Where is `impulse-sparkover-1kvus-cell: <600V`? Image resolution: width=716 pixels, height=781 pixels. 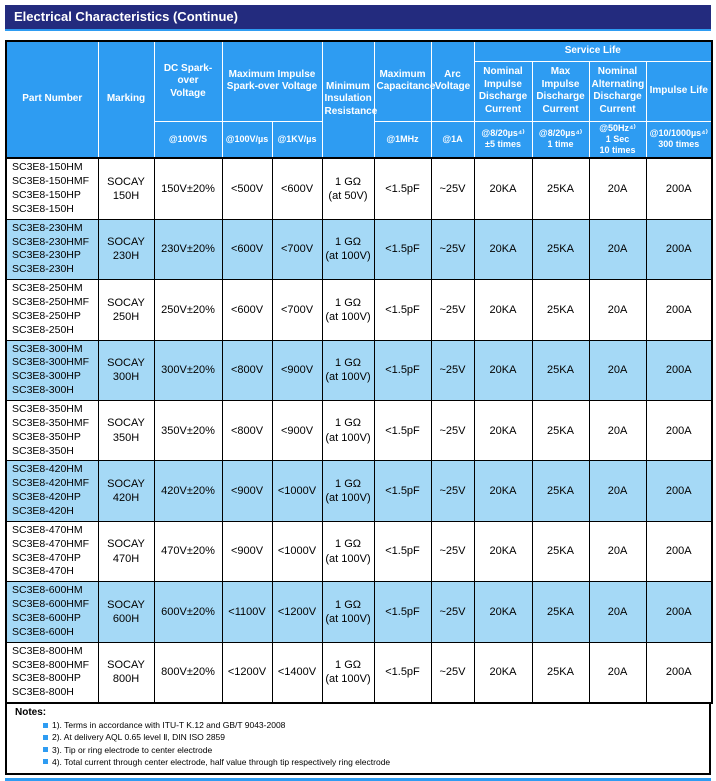 impulse-sparkover-1kvus-cell: <600V is located at coordinates (297, 188).